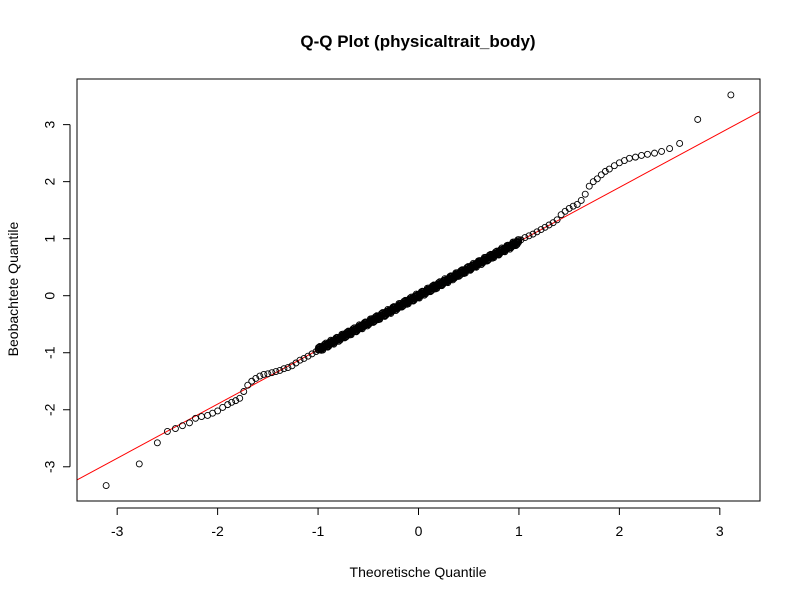 The image size is (800, 600). I want to click on y-tick-label: 3, so click(50, 125).